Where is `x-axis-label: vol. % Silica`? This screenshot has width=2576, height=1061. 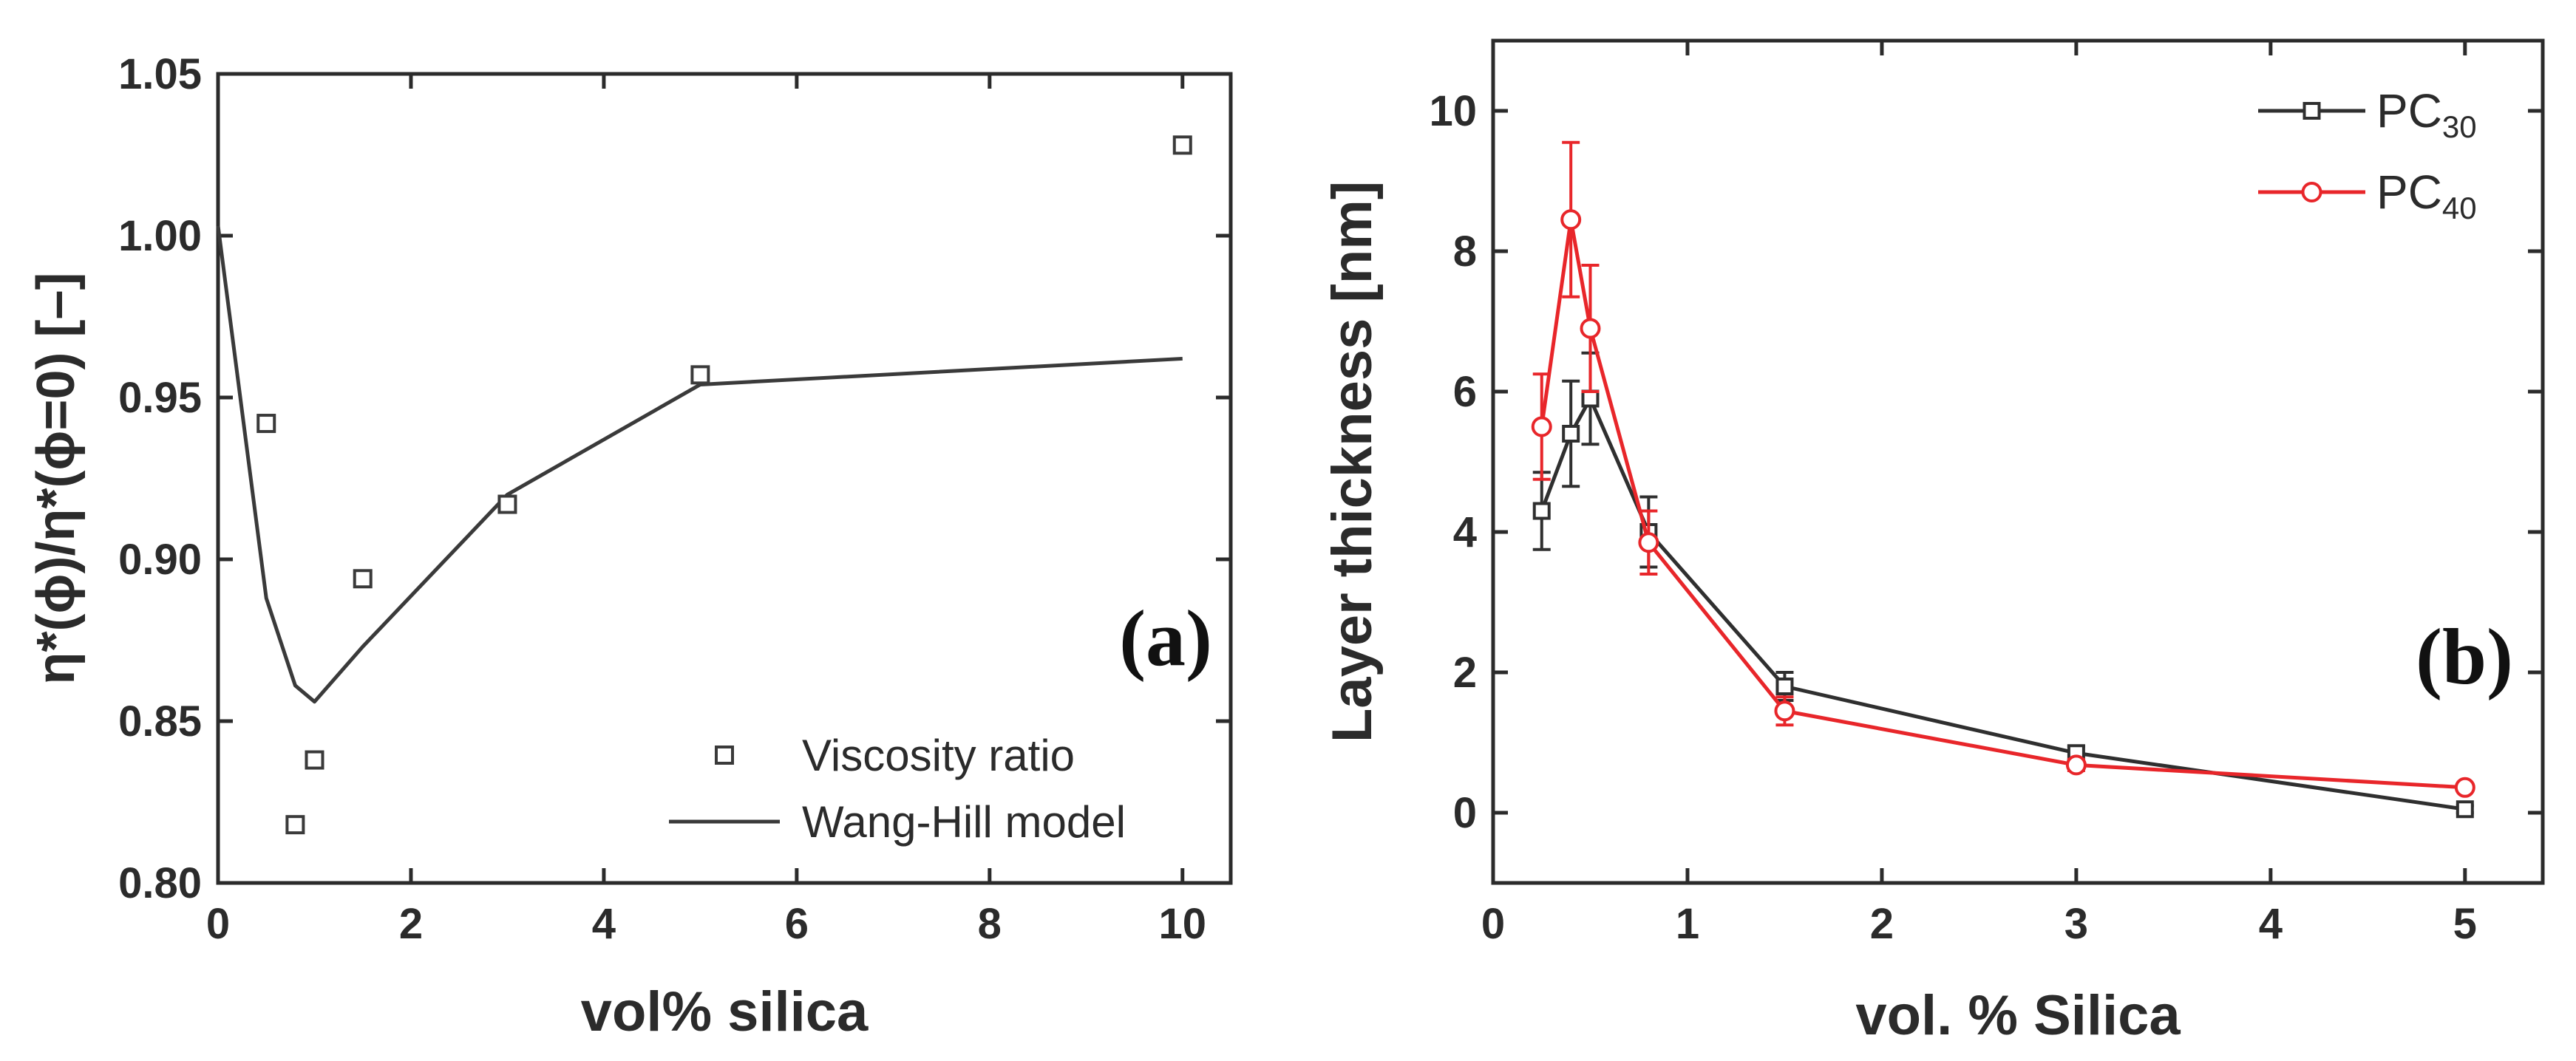 x-axis-label: vol. % Silica is located at coordinates (2018, 1016).